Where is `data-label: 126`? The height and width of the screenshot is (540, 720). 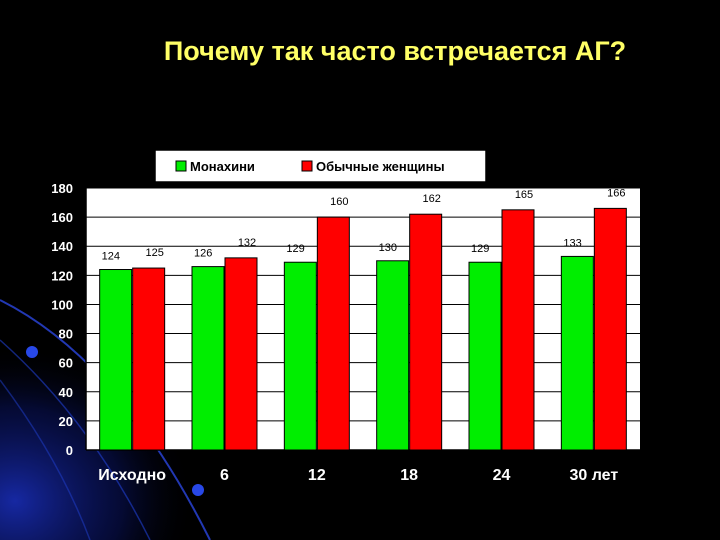
data-label: 126 is located at coordinates (203, 254).